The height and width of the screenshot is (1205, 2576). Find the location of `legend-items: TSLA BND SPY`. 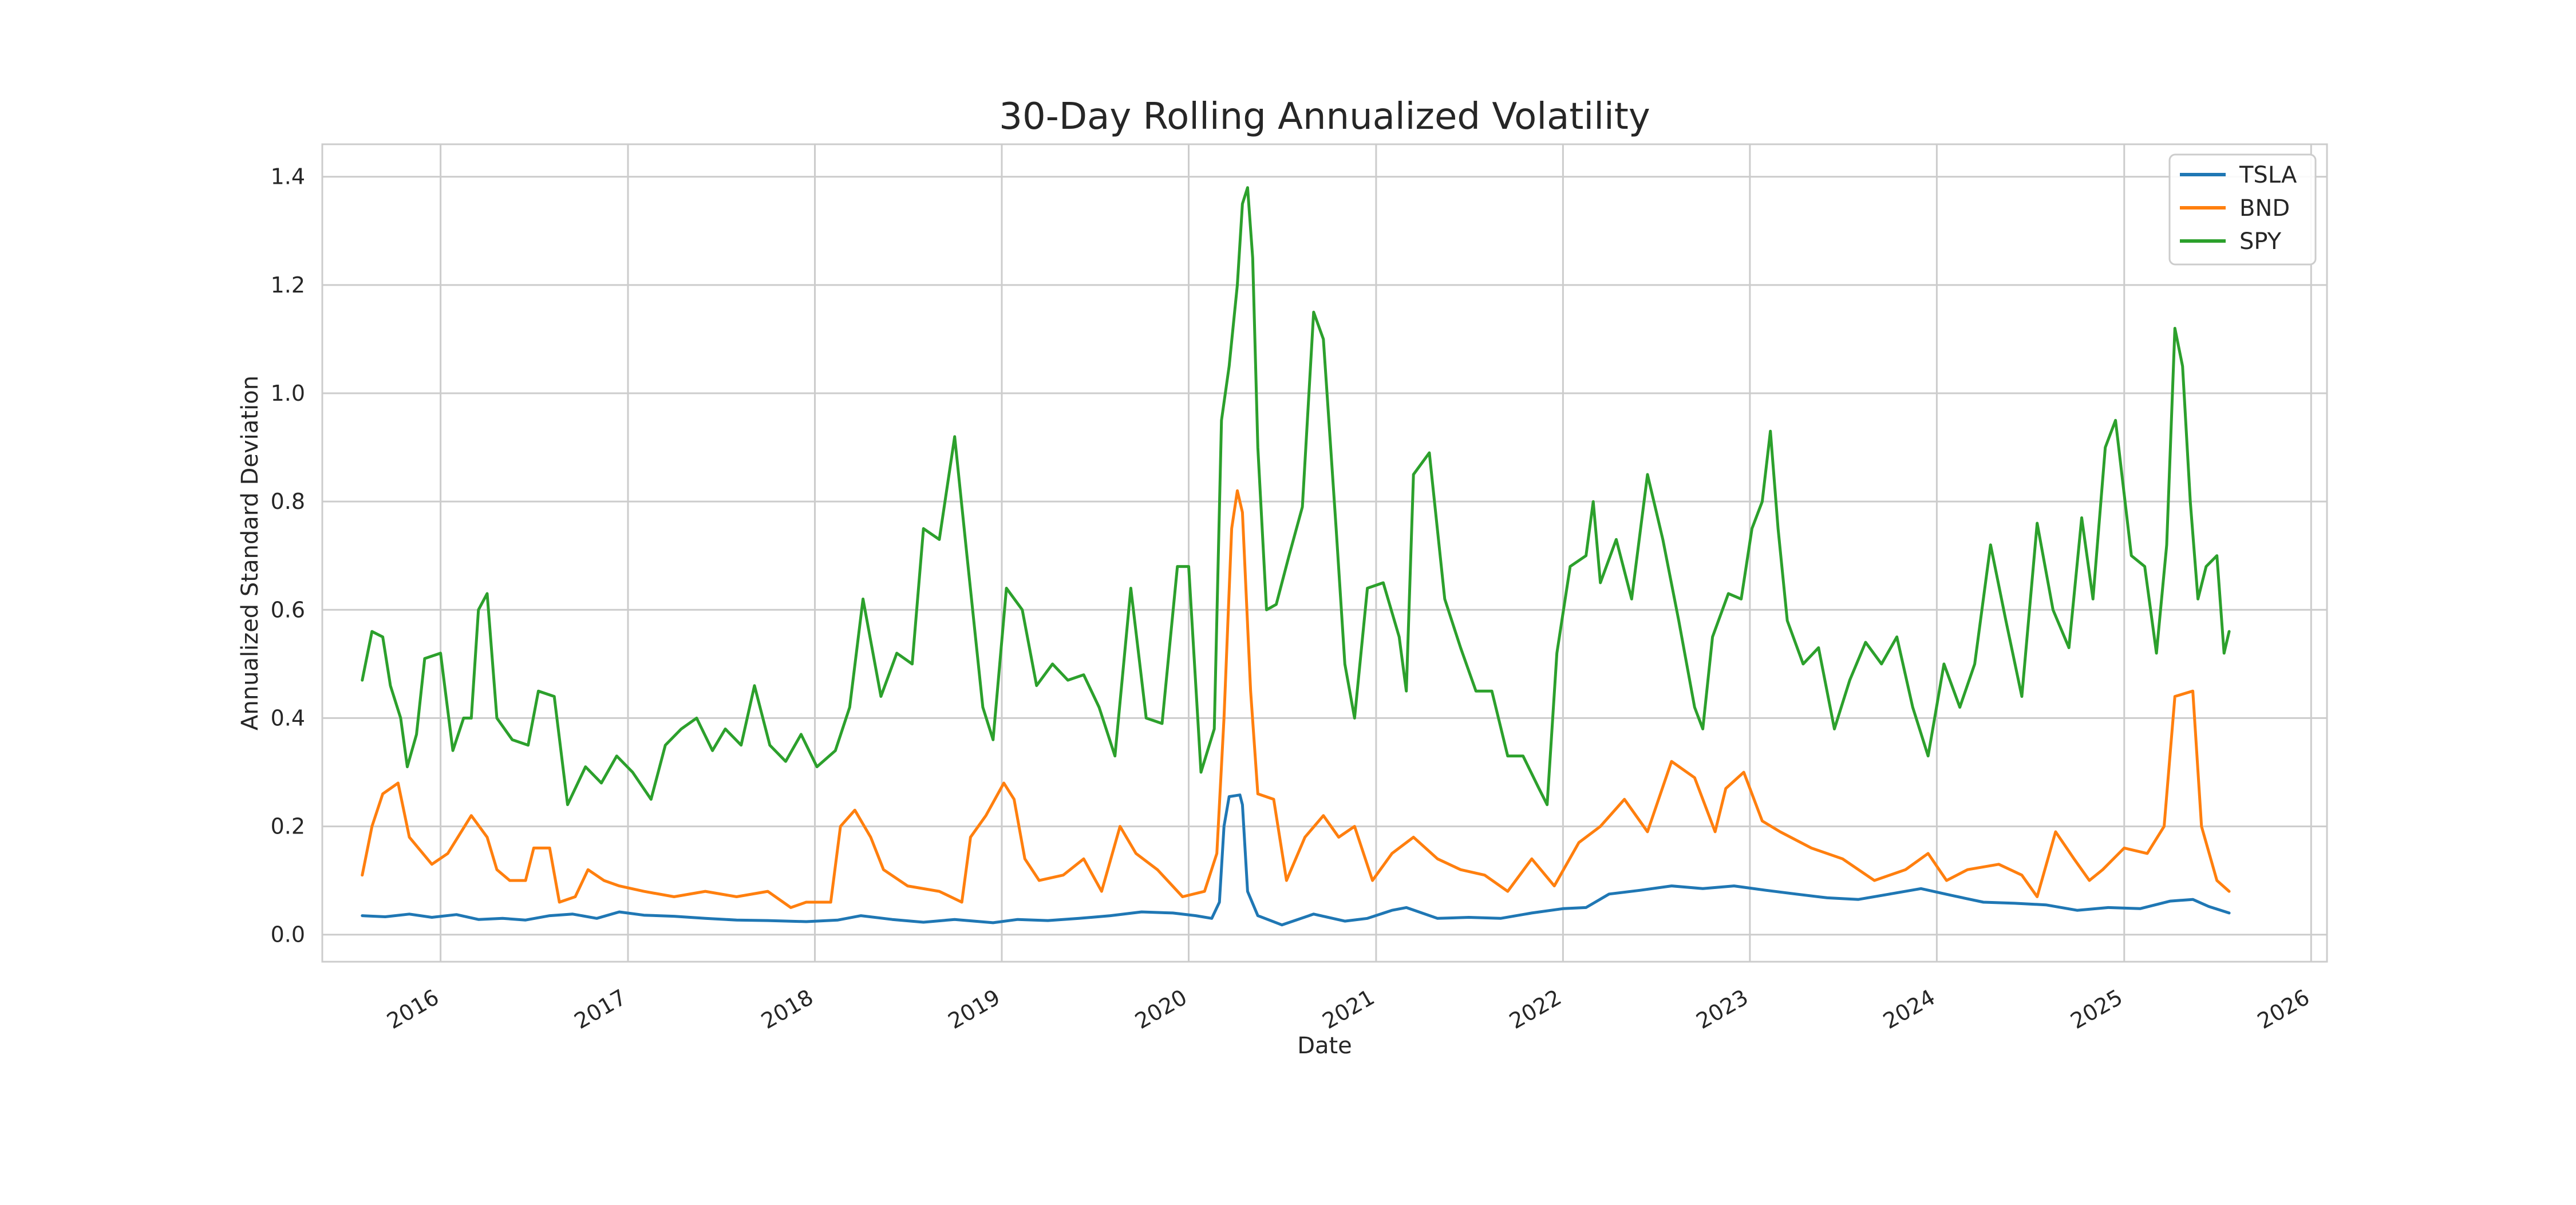

legend-items: TSLA BND SPY is located at coordinates (2238, 208).